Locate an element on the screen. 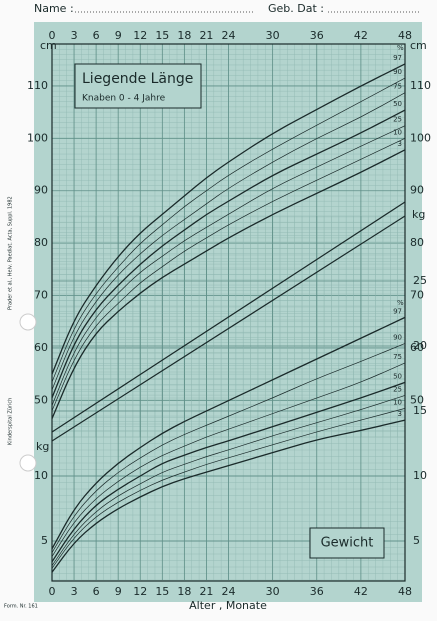  y-tick-label: 10 is located at coordinates (41, 475).